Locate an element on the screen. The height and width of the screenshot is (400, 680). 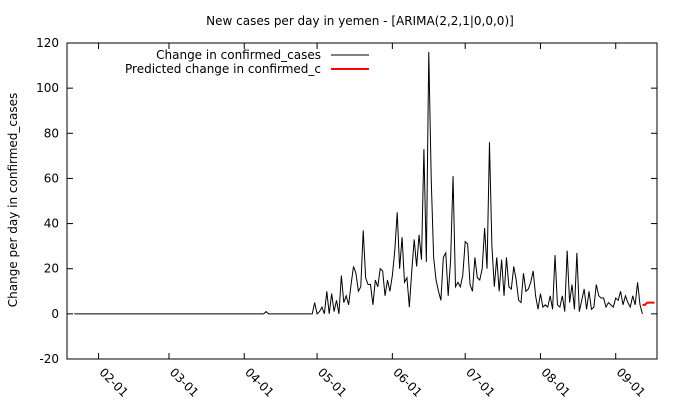
y-tick-label: 20 is located at coordinates (51, 269).